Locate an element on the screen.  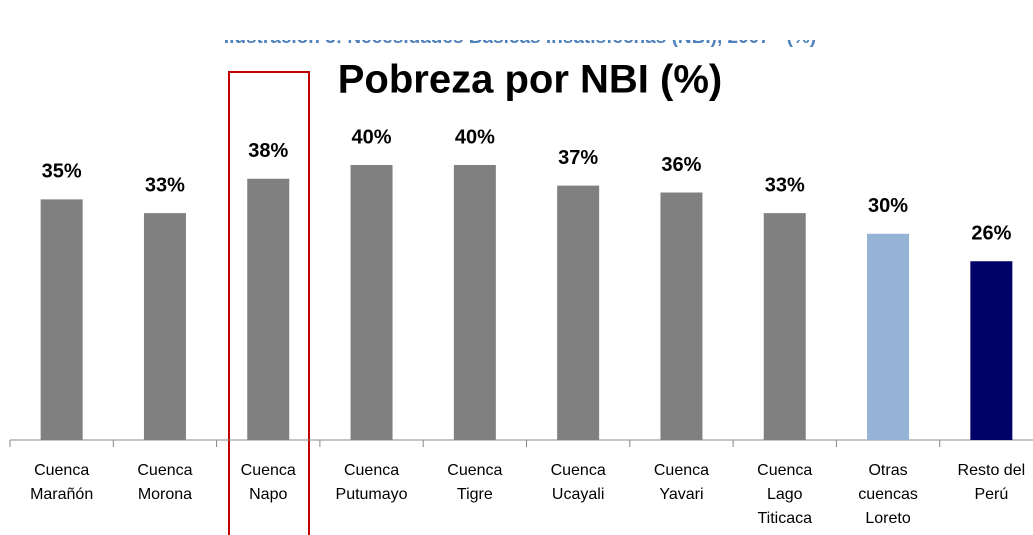
value-label: 35% is located at coordinates (62, 172).